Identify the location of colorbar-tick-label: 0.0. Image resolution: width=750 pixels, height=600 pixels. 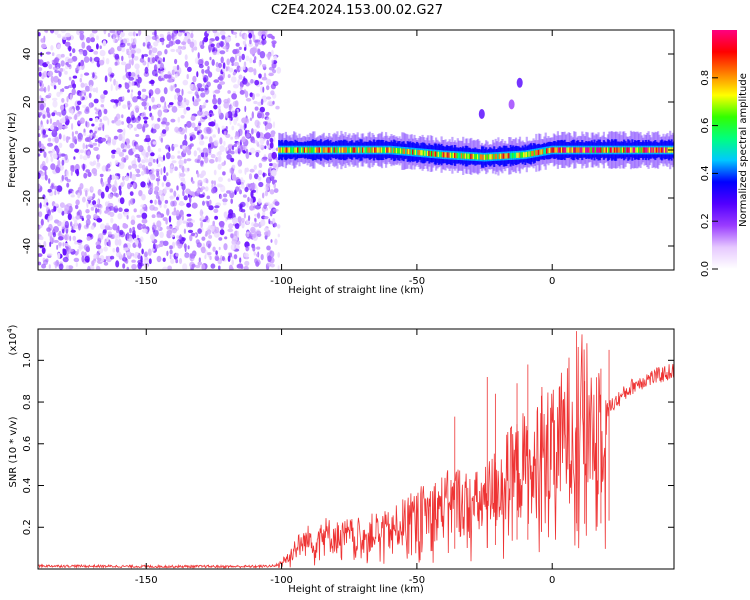
(705, 269).